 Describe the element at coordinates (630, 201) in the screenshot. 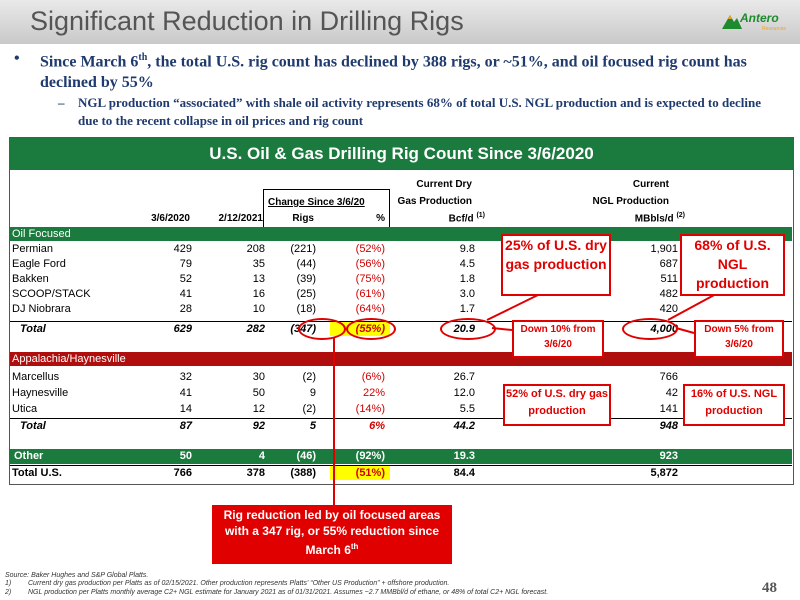

I see `ngl-header-line2: NGL Production` at that location.